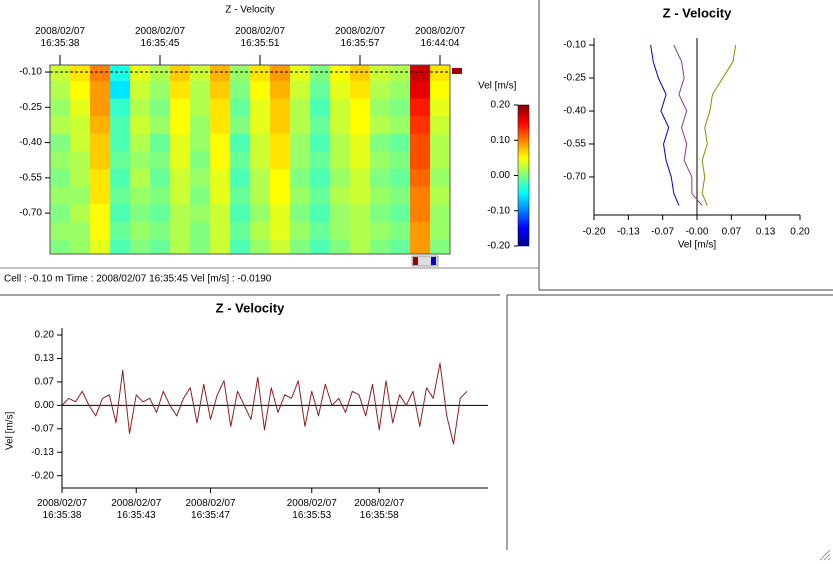 This screenshot has height=564, width=833. Describe the element at coordinates (825, 555) in the screenshot. I see `resize-grip` at that location.